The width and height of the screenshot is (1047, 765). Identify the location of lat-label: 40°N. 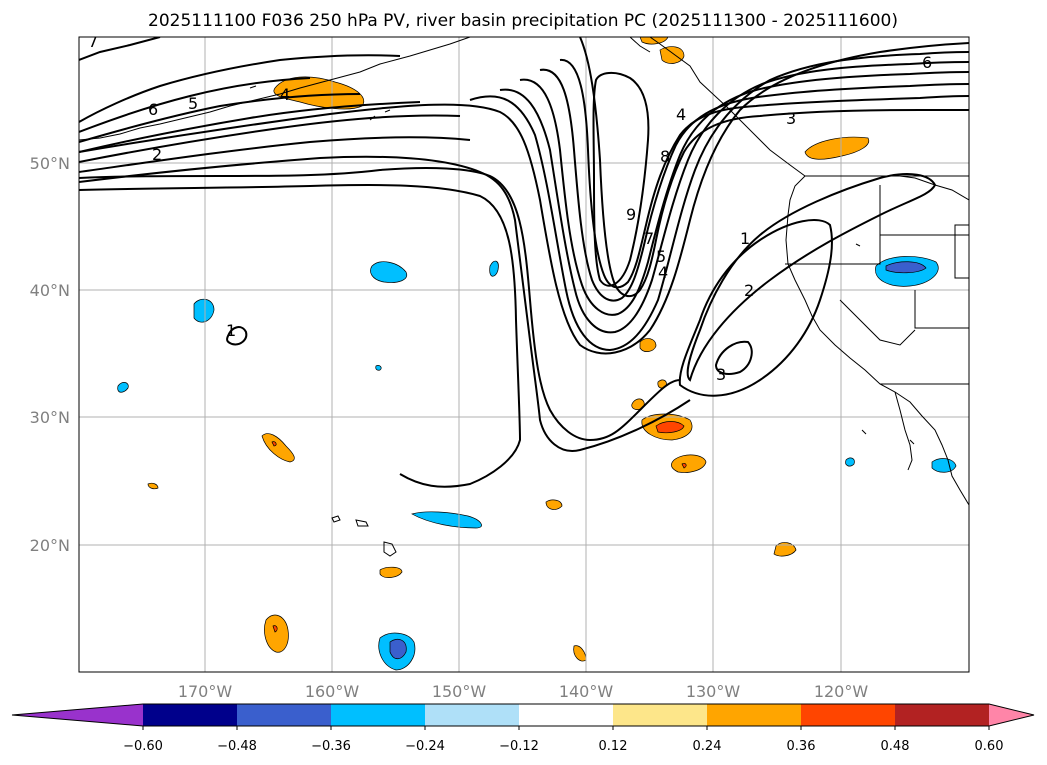
(50, 290).